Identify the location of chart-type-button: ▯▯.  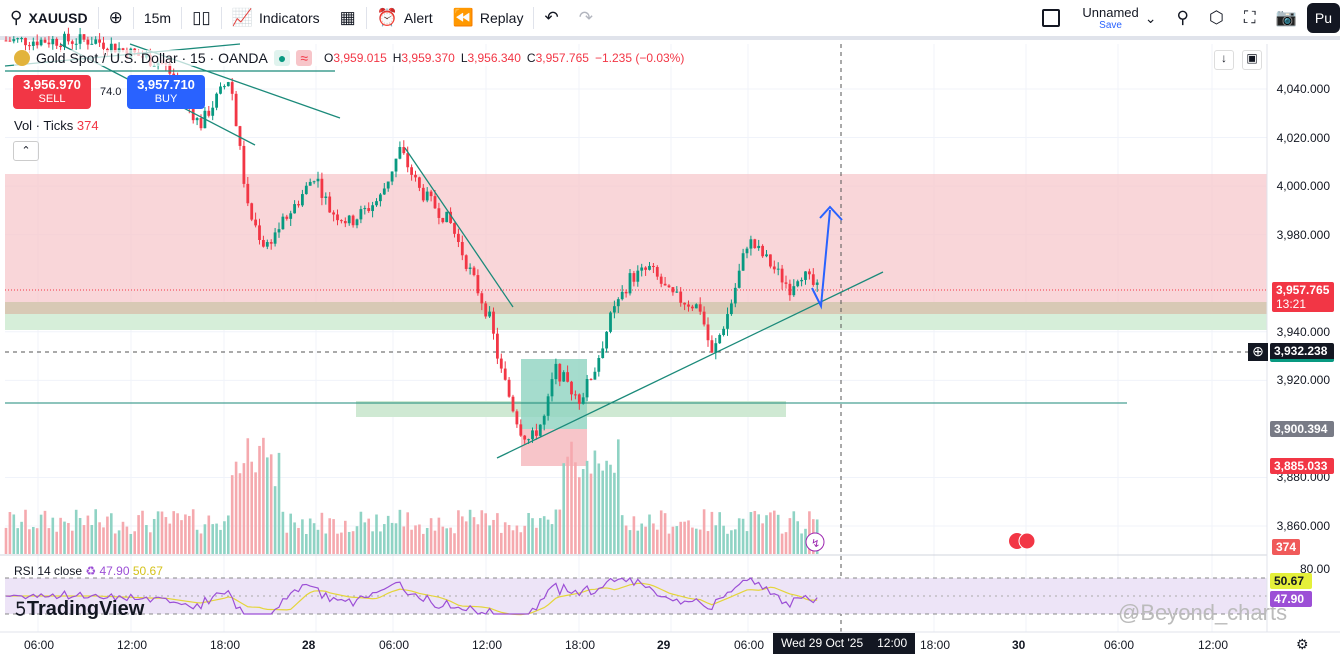
(201, 18).